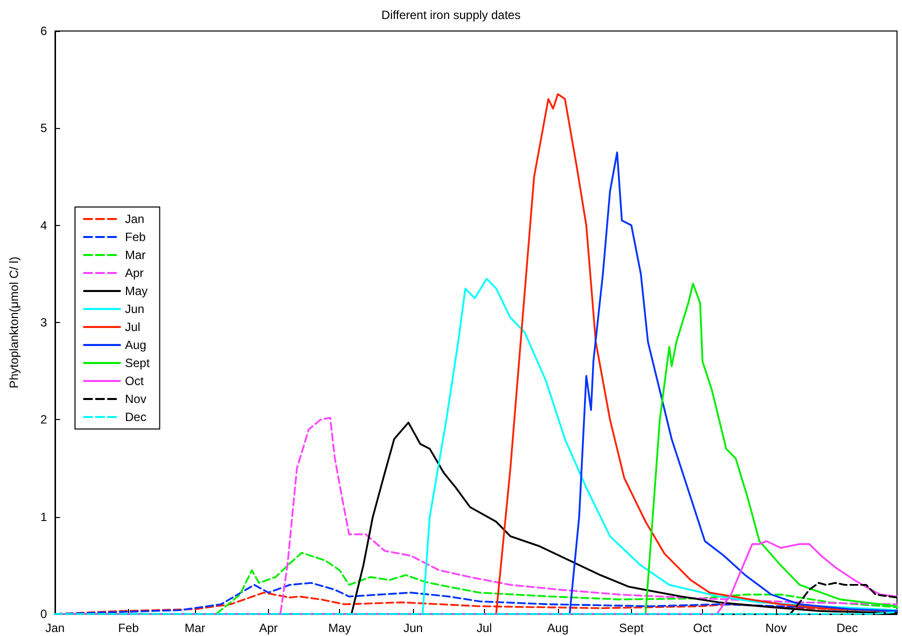 The height and width of the screenshot is (636, 902). Describe the element at coordinates (44, 323) in the screenshot. I see `y-tick-label: 3` at that location.